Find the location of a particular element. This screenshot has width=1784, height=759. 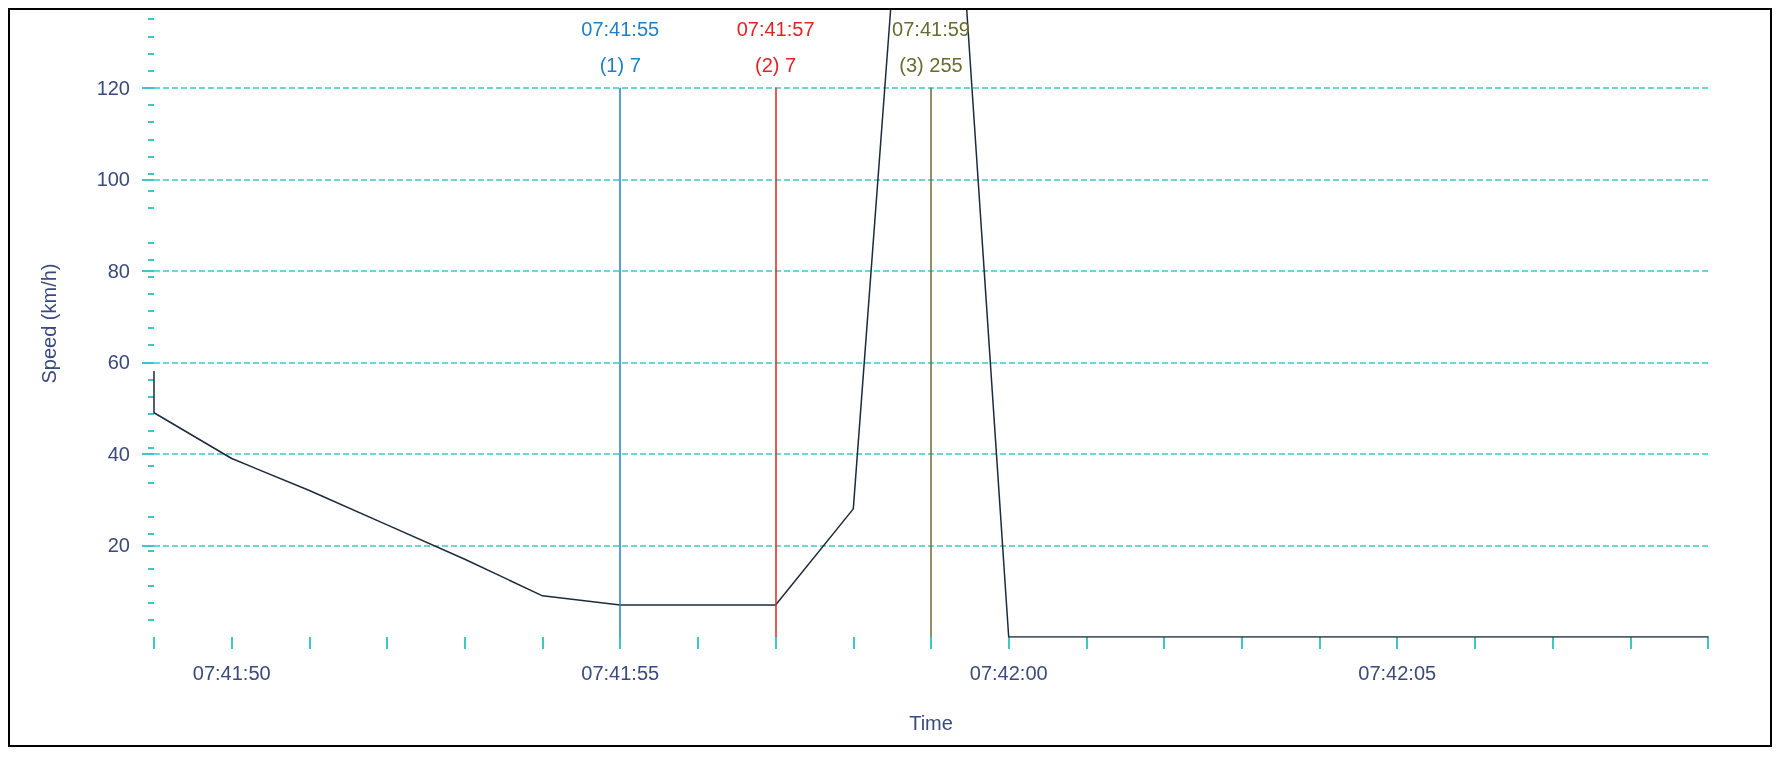

y-tick-label: 40 is located at coordinates (118, 453).